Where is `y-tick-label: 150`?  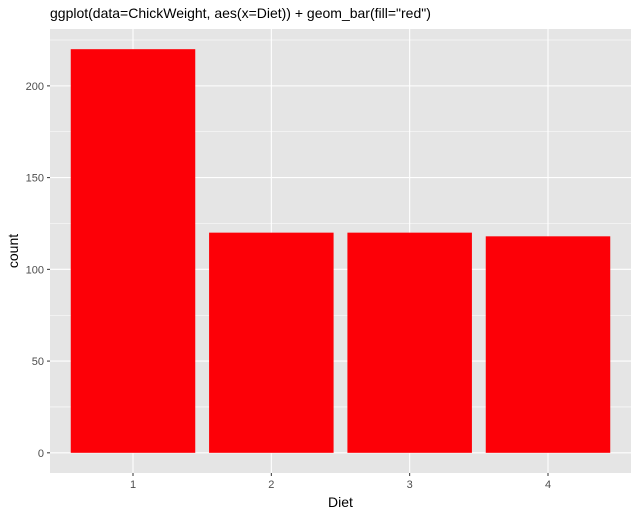 y-tick-label: 150 is located at coordinates (35, 179).